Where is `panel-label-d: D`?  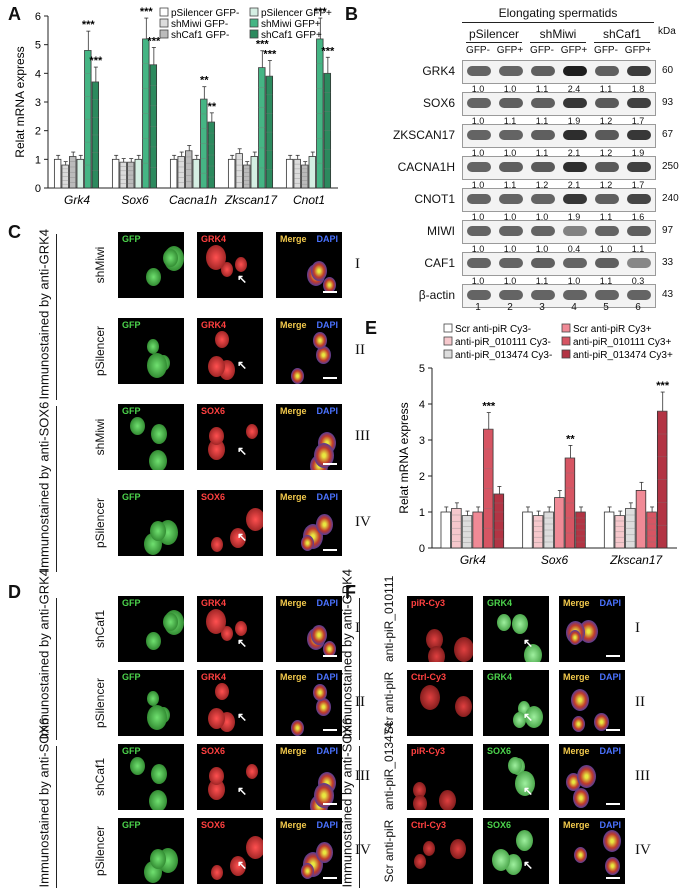
panel-label-d: D is located at coordinates (14, 592).